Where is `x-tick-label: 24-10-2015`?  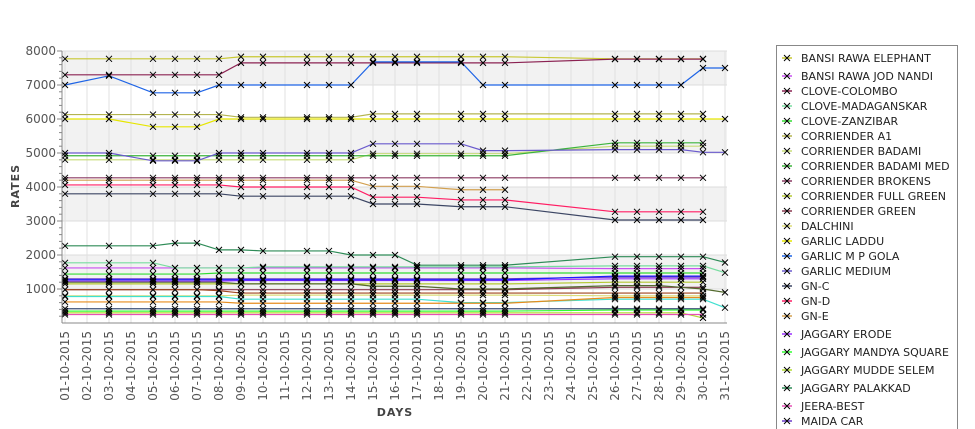
x-tick-label: 24-10-2015 is located at coordinates (571, 366).